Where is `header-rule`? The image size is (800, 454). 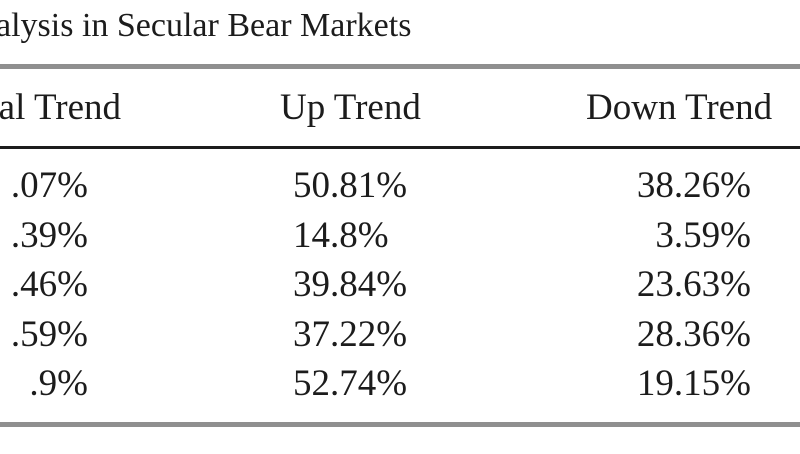
header-rule is located at coordinates (400, 147).